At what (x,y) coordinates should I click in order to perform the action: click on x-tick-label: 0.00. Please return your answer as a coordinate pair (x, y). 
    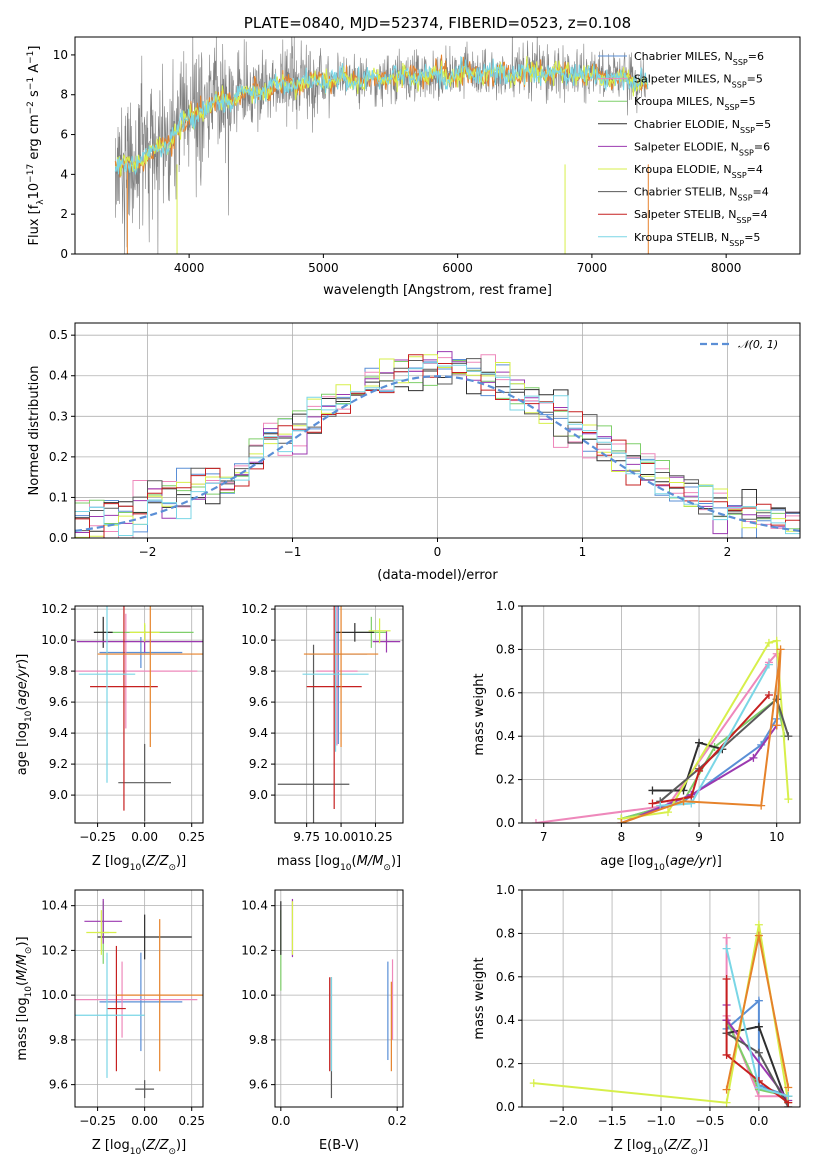
    Looking at the image, I should click on (144, 1121).